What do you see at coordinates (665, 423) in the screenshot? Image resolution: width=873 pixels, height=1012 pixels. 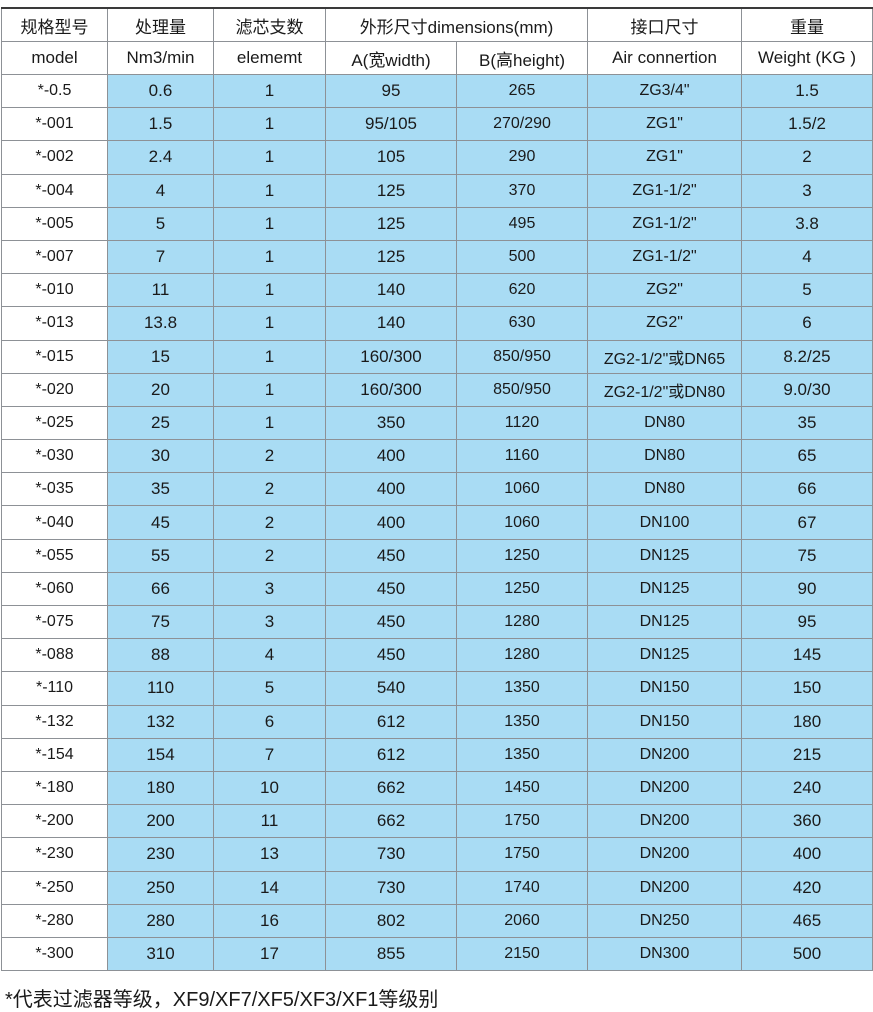 I see `cell-air: DN80` at bounding box center [665, 423].